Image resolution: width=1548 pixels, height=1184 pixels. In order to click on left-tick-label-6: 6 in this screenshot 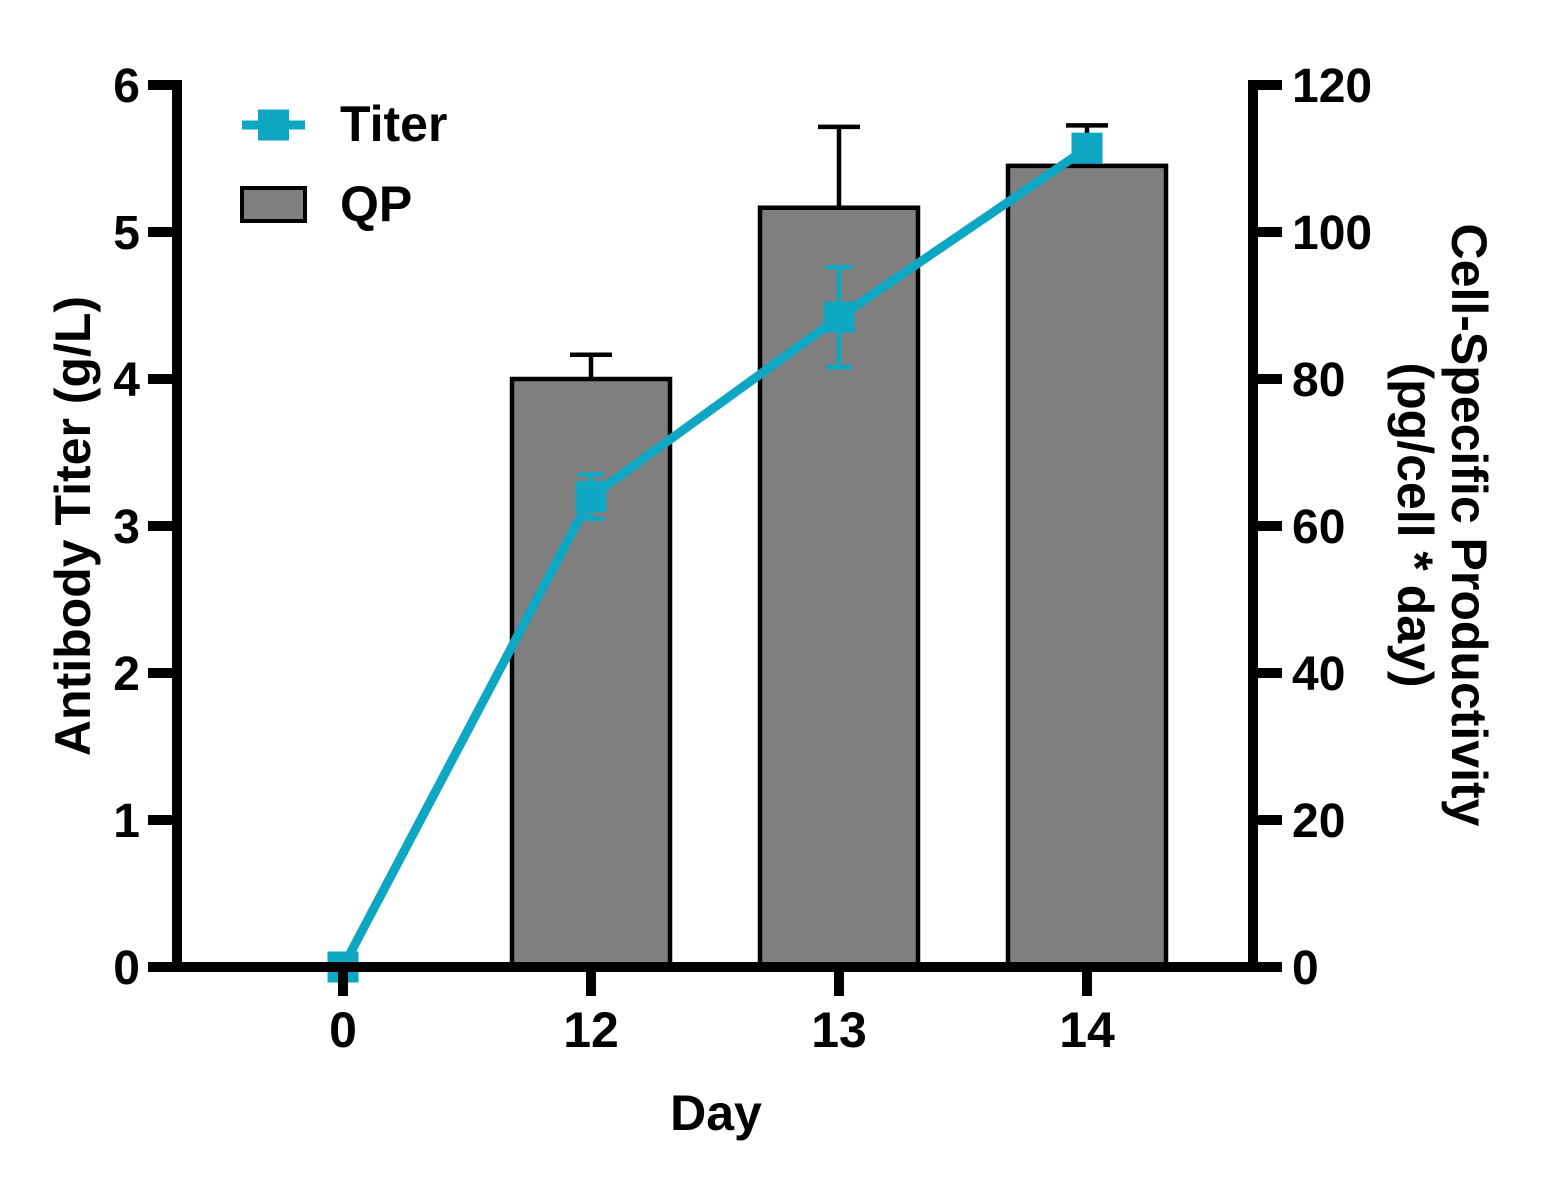, I will do `click(126, 86)`.